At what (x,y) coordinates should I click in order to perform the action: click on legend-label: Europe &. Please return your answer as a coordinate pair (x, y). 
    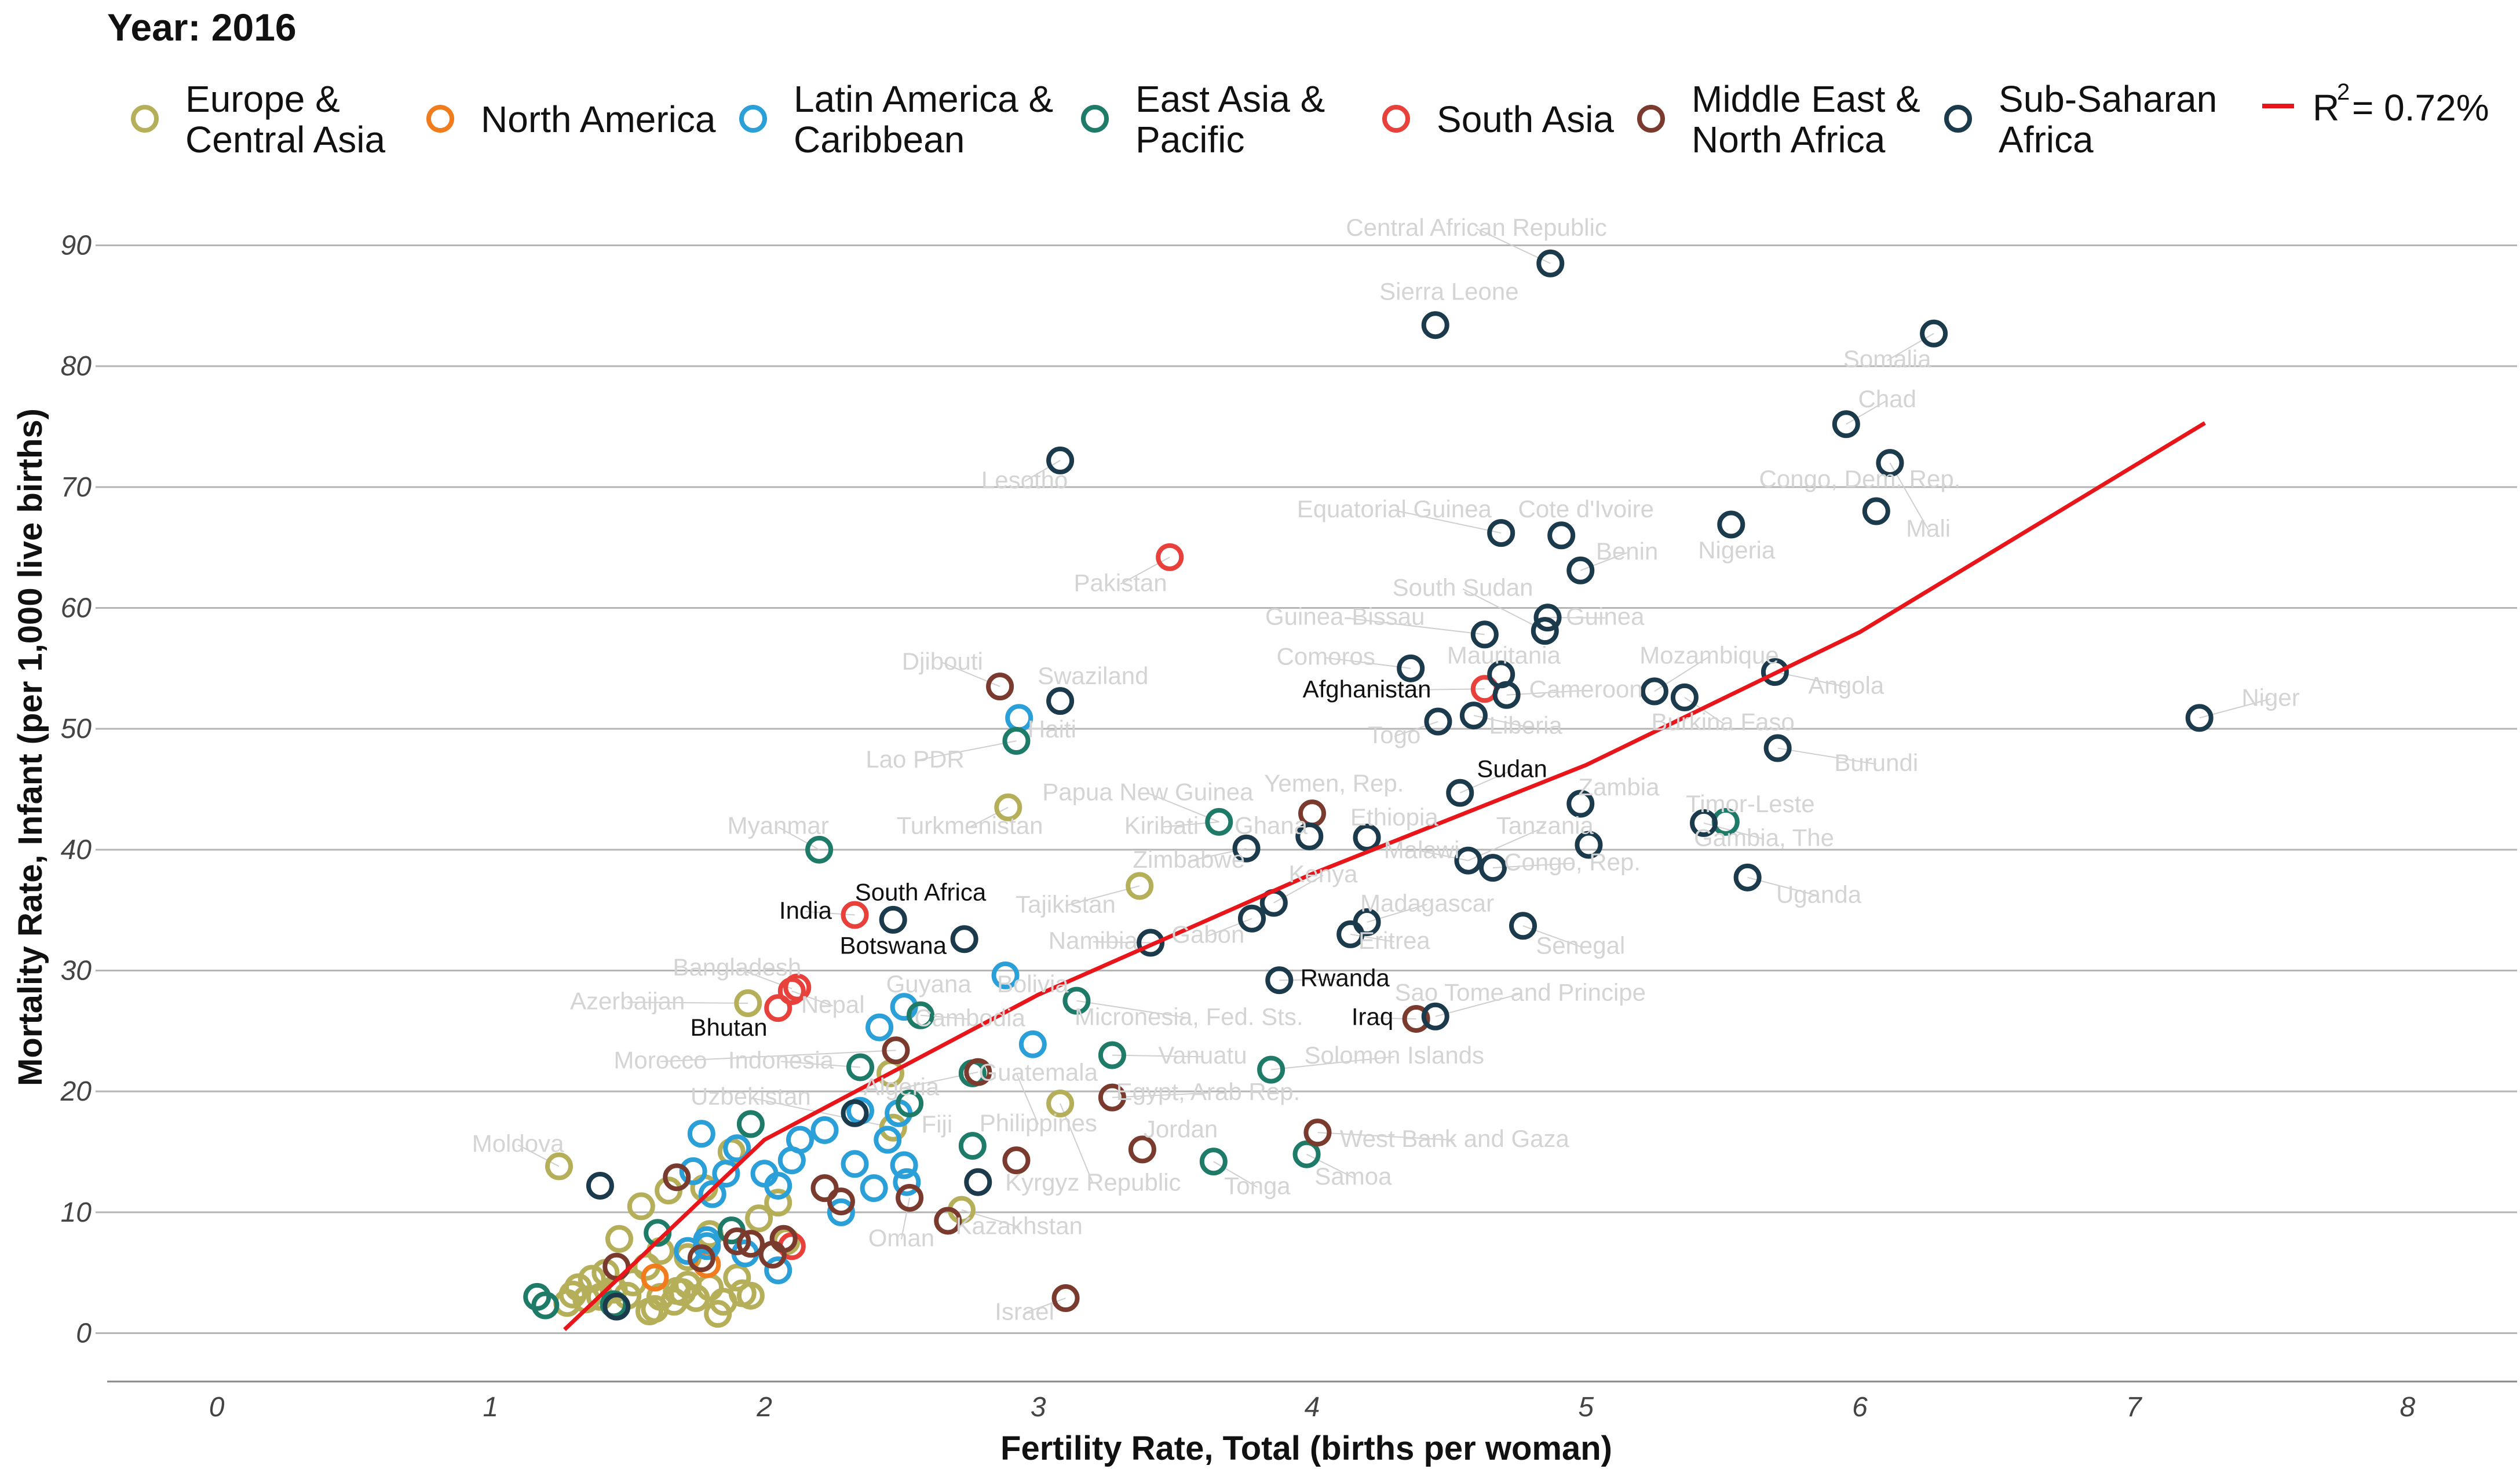
    Looking at the image, I should click on (262, 99).